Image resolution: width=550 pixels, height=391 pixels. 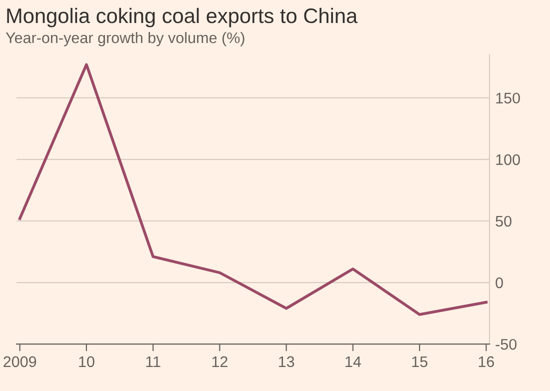 What do you see at coordinates (504, 221) in the screenshot?
I see `y-tick-label: 50` at bounding box center [504, 221].